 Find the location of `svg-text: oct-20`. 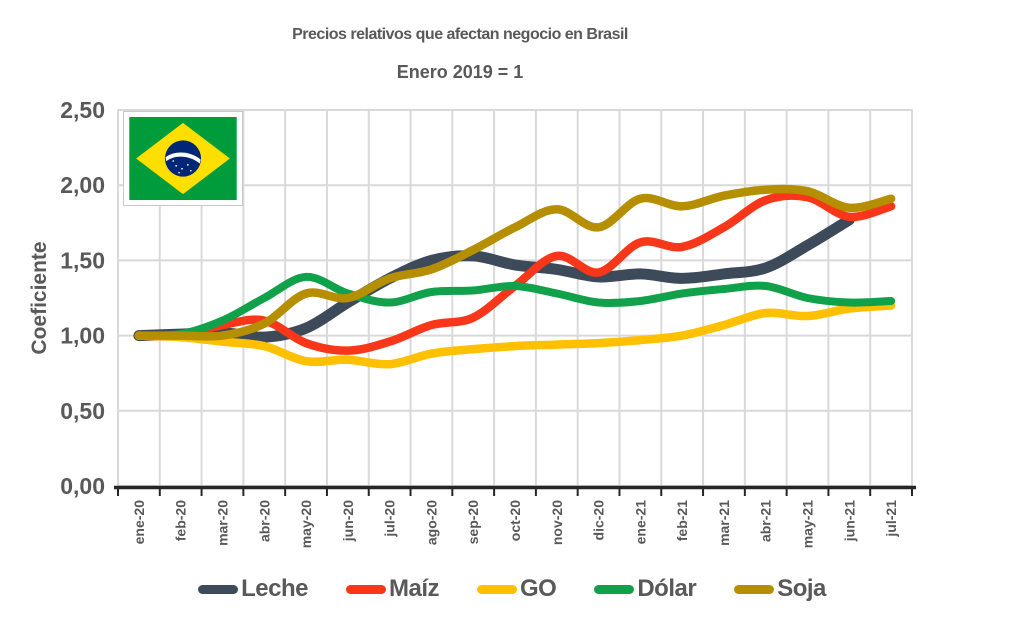

svg-text: oct-20 is located at coordinates (515, 520).